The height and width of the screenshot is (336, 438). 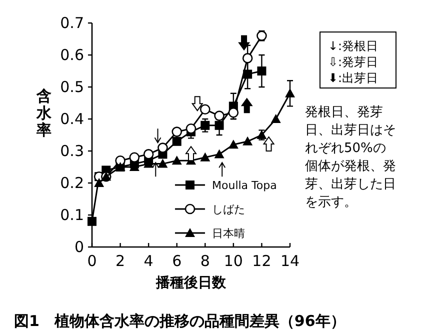 What do you see at coordinates (121, 261) in the screenshot?
I see `x-tick-label: 2` at bounding box center [121, 261].